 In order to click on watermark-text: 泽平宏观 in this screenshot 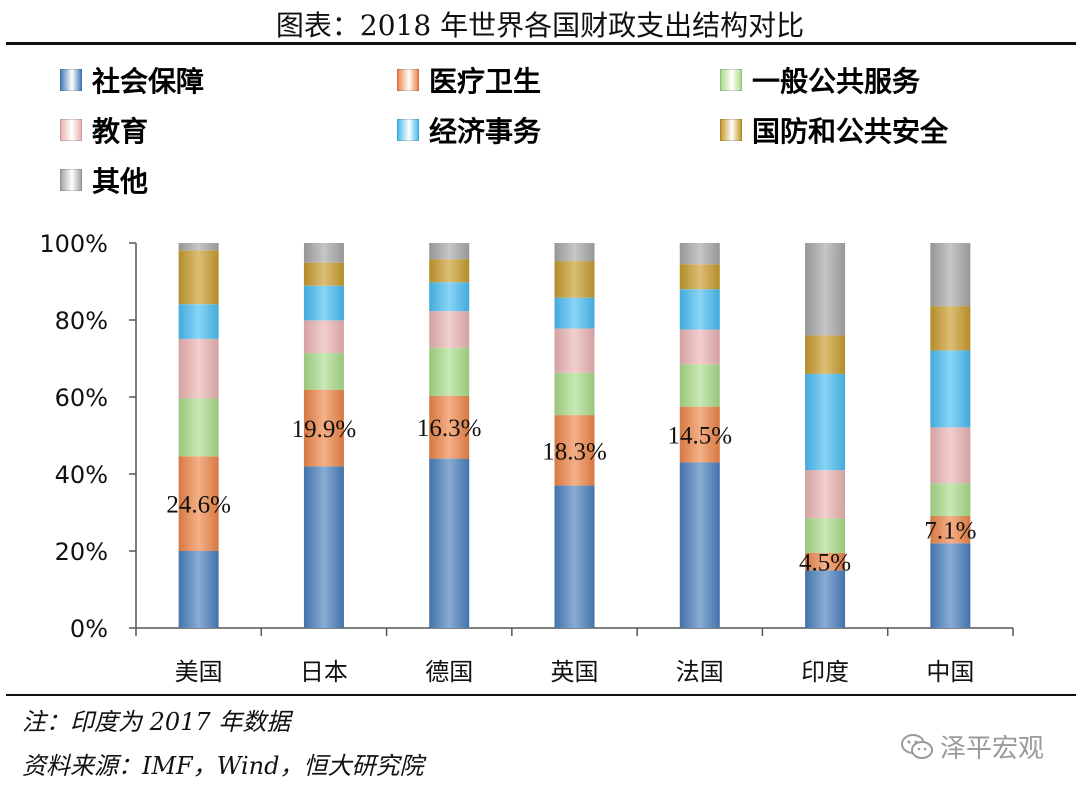, I will do `click(991, 749)`.